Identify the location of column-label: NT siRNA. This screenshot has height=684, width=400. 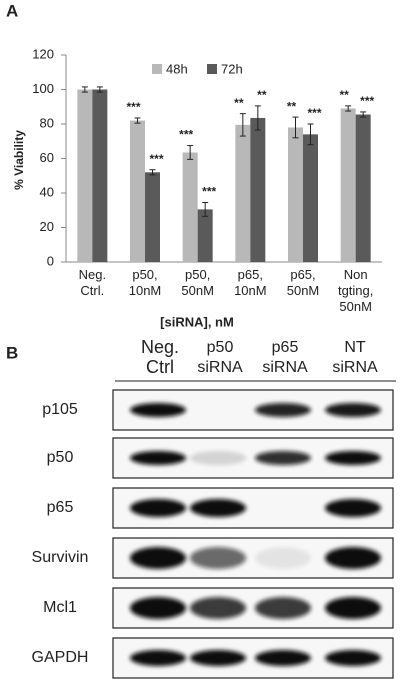
(355, 357).